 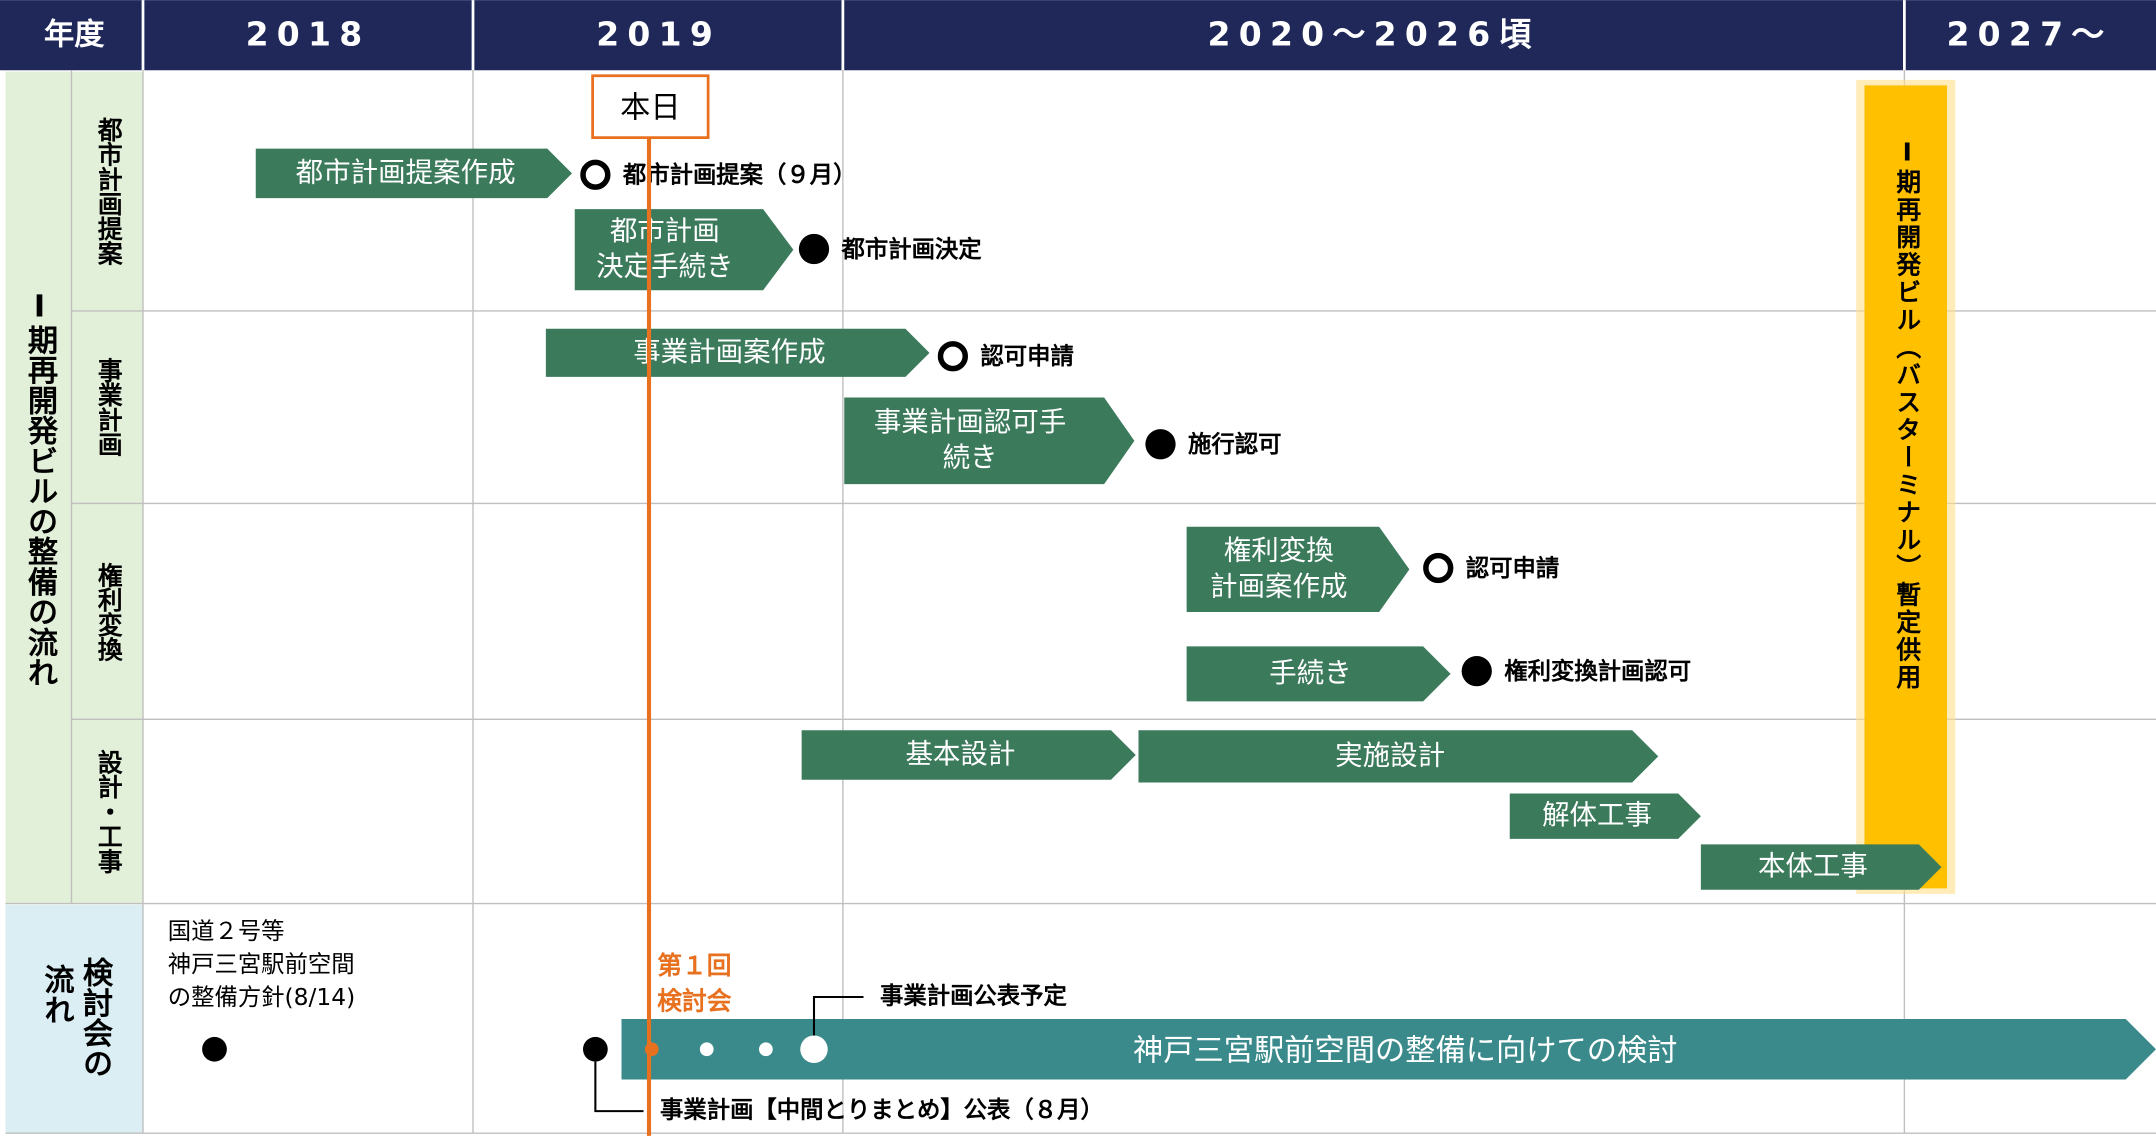 I want to click on interim-label: 事業計画【中間とりまとめ】公表（８月）, so click(x=882, y=1110).